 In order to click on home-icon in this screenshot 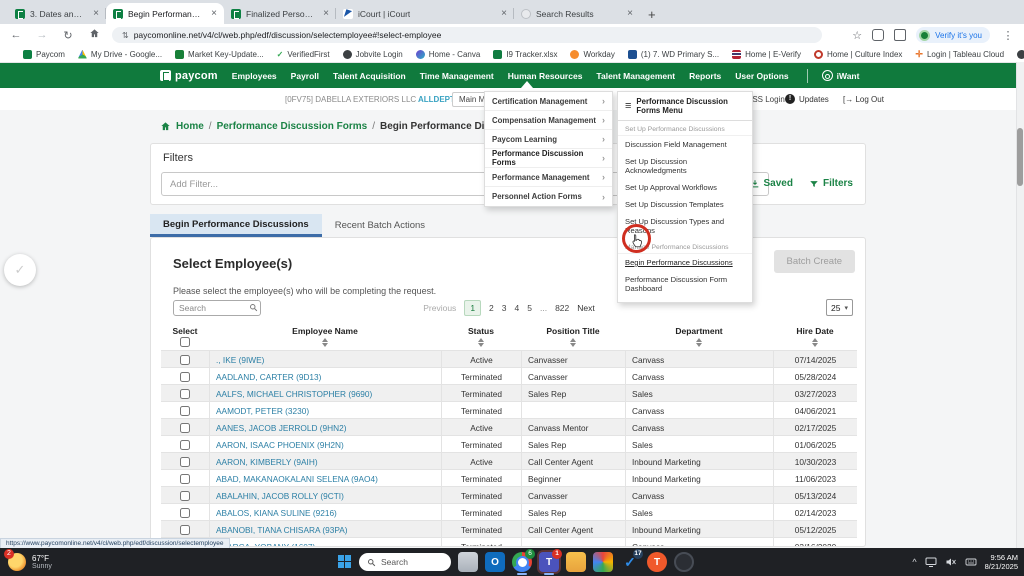, I will do `click(165, 126)`.